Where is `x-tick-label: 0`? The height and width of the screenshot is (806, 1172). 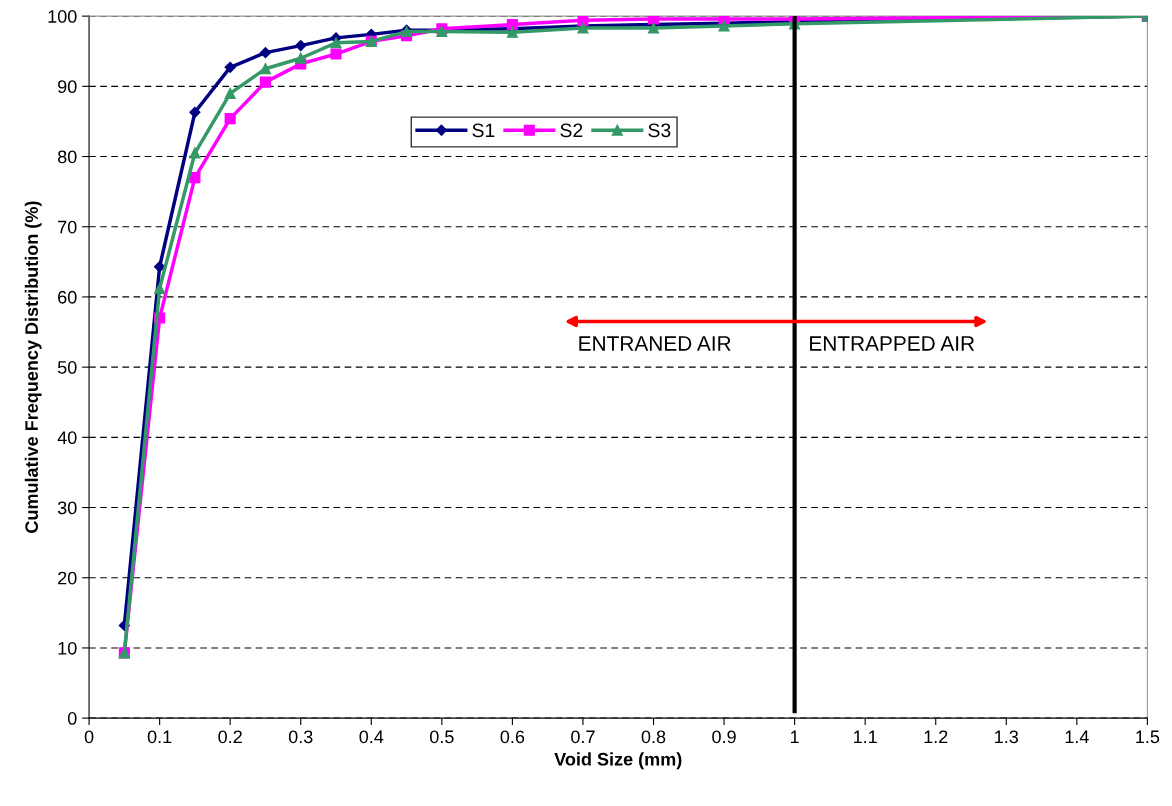 x-tick-label: 0 is located at coordinates (89, 737).